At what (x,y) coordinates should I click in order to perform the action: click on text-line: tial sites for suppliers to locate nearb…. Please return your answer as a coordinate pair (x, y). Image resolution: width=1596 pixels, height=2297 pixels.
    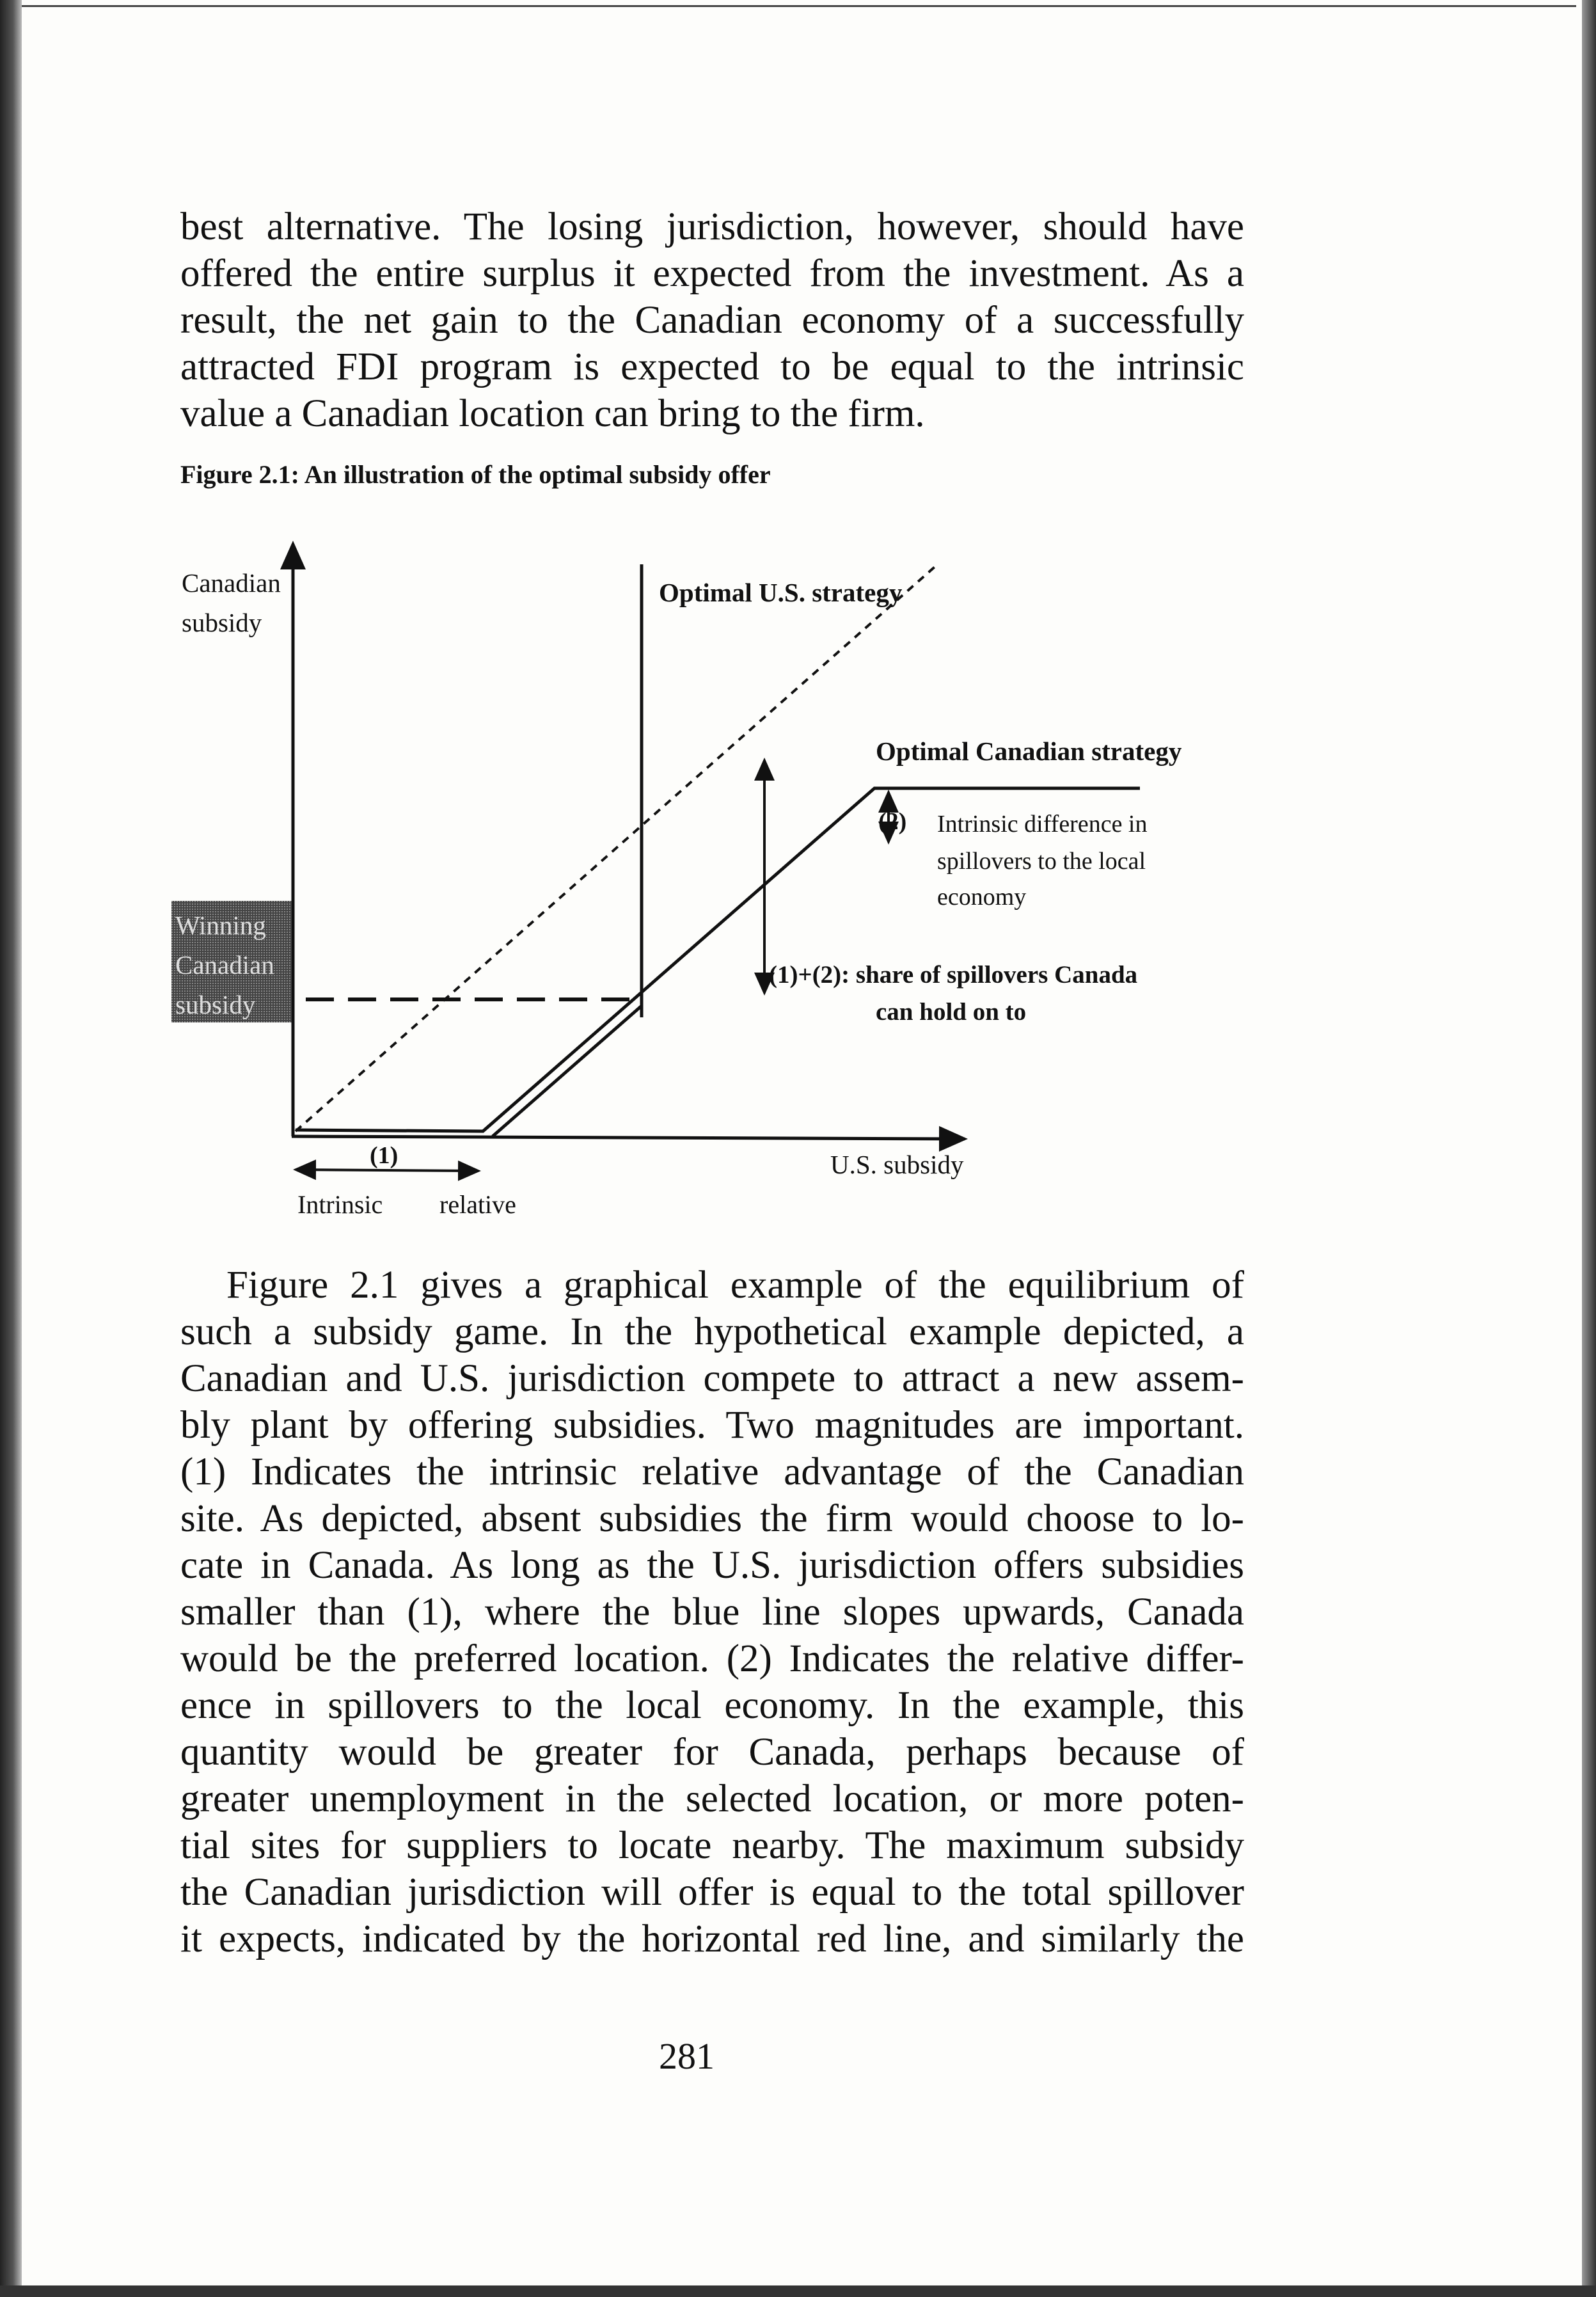
    Looking at the image, I should click on (712, 1846).